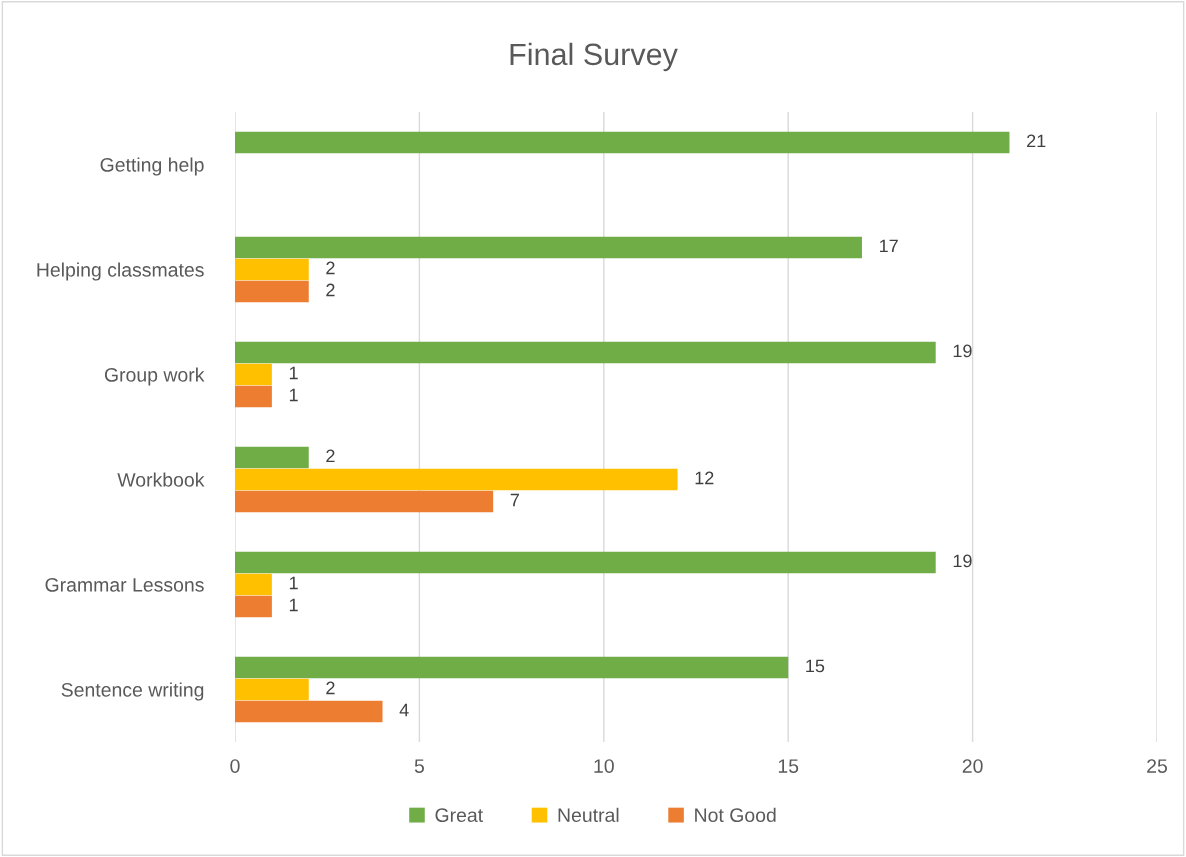 Image resolution: width=1186 pixels, height=857 pixels. What do you see at coordinates (120, 271) in the screenshot?
I see `y-tick-label: Helping classmates` at bounding box center [120, 271].